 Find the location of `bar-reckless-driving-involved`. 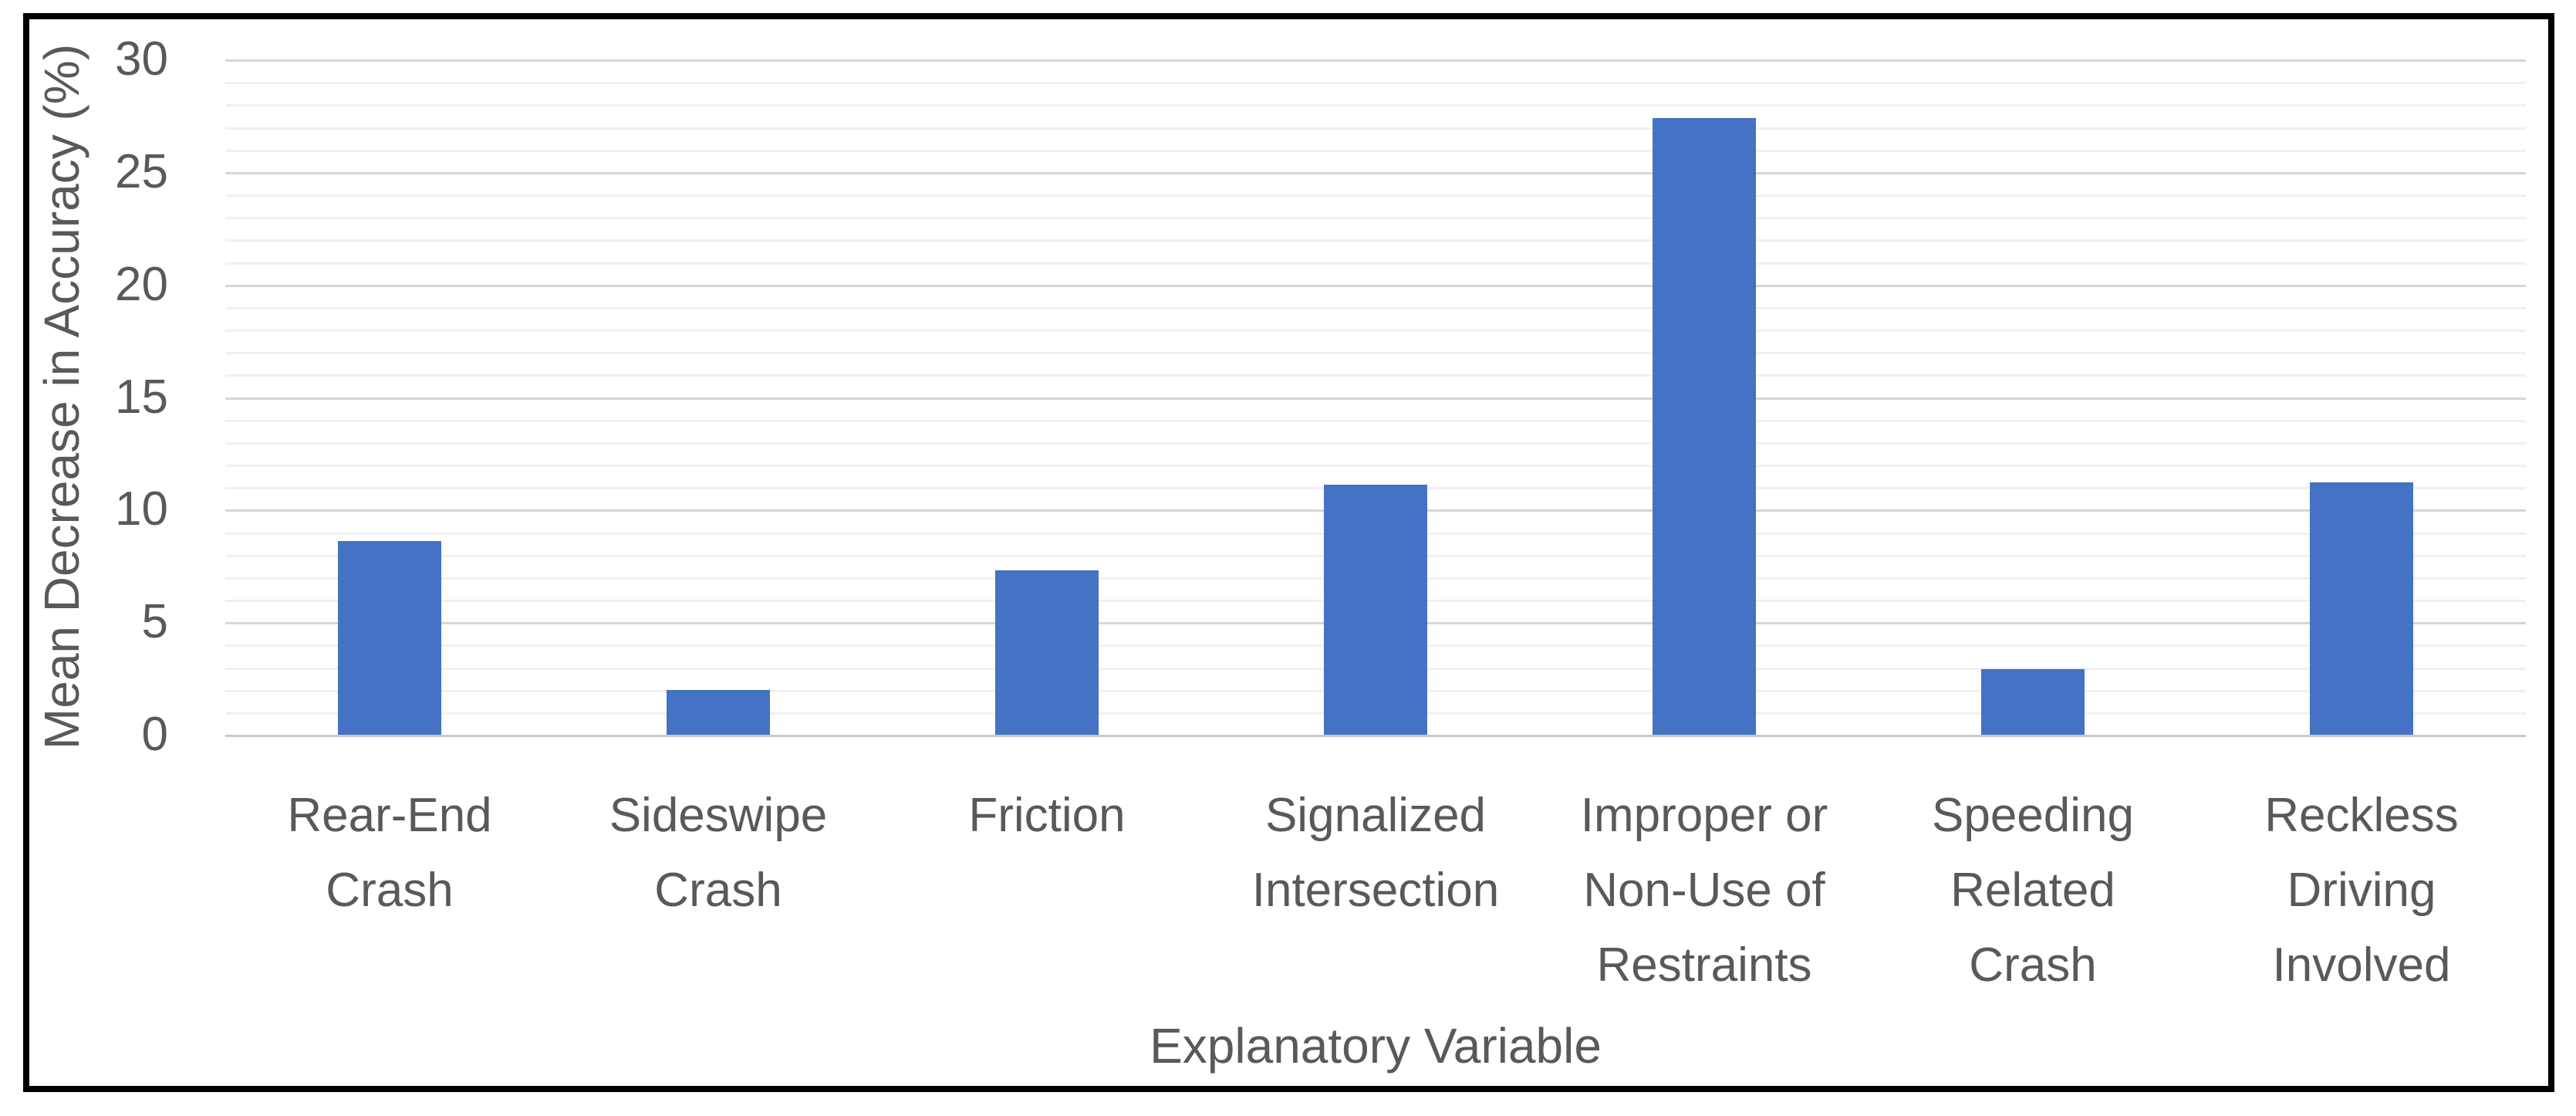

bar-reckless-driving-involved is located at coordinates (2362, 608).